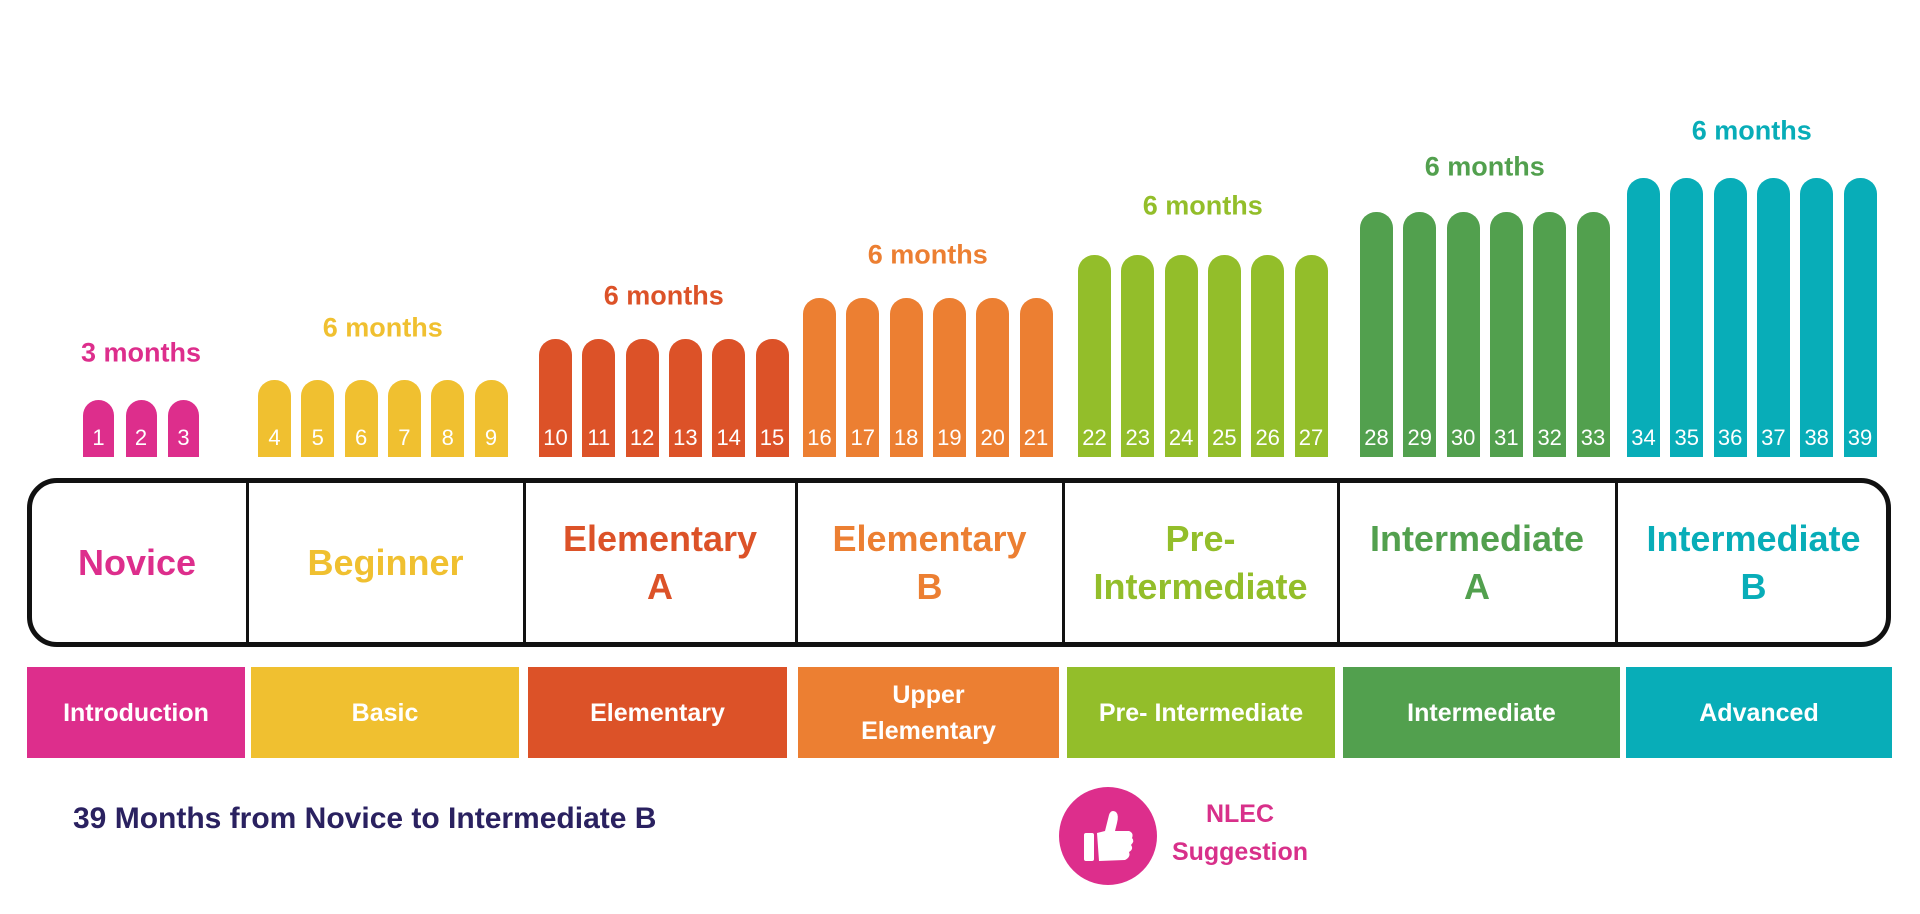 This screenshot has height=914, width=1920. I want to click on lesson-pillar: 8, so click(448, 418).